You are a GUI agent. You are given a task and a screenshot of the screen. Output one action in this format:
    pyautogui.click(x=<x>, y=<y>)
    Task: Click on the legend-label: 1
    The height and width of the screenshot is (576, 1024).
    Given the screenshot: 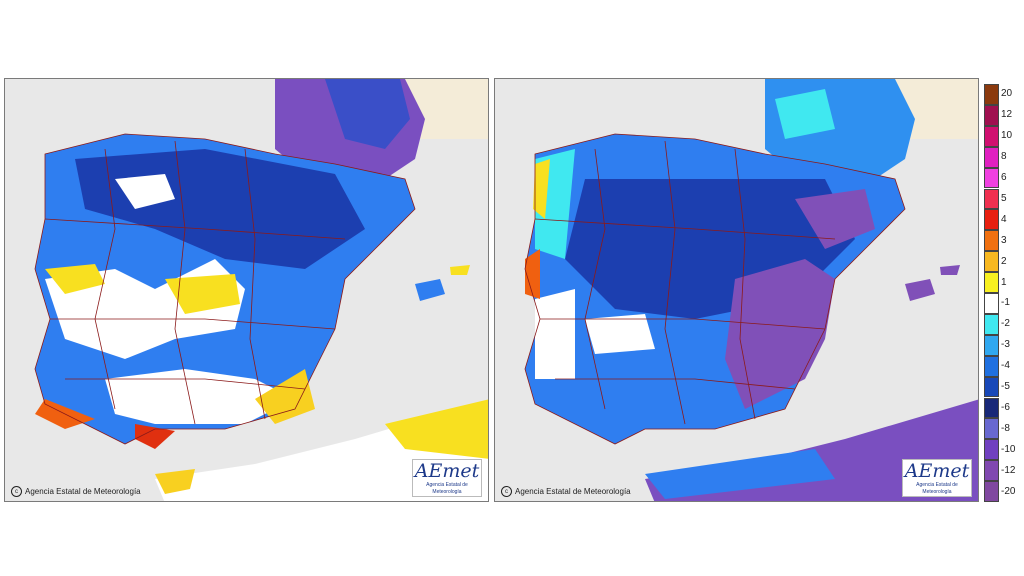 What is the action you would take?
    pyautogui.click(x=1004, y=282)
    